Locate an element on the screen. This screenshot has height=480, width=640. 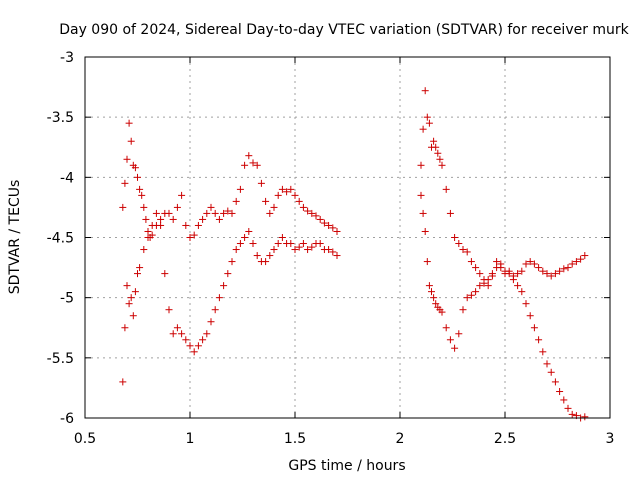
x-tick-label: 2 is located at coordinates (400, 439).